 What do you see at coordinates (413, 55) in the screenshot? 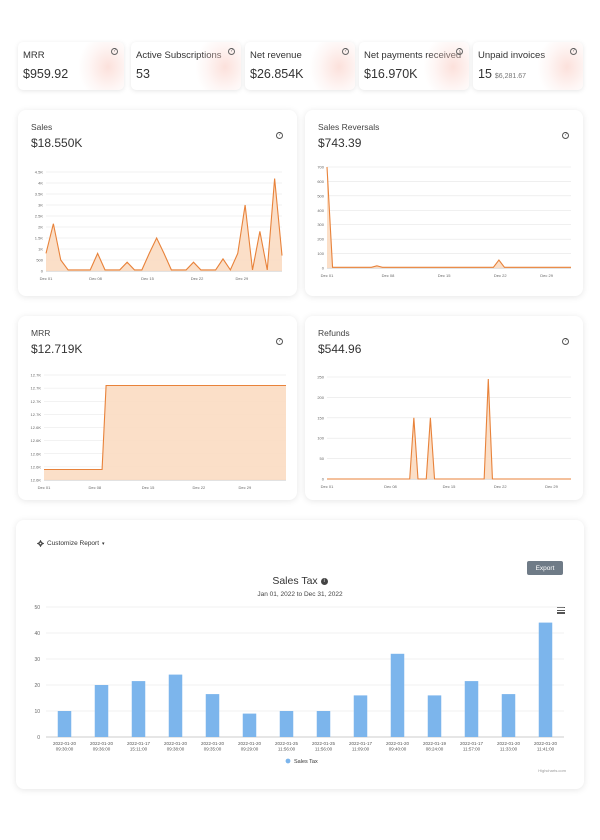
I see `kpi-label: Net payments received` at bounding box center [413, 55].